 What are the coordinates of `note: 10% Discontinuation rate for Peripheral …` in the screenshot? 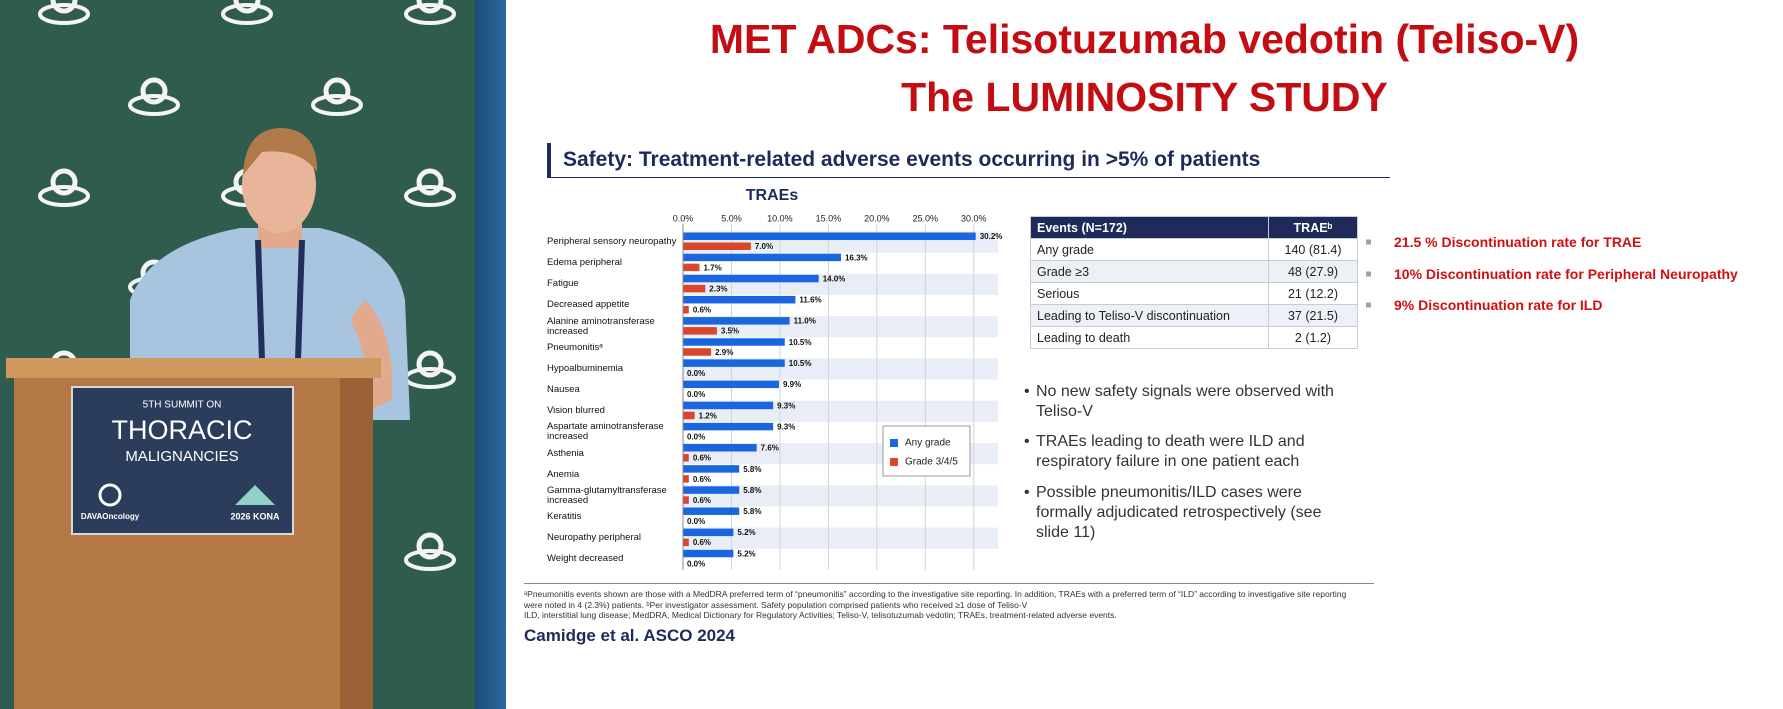 It's located at (1566, 273).